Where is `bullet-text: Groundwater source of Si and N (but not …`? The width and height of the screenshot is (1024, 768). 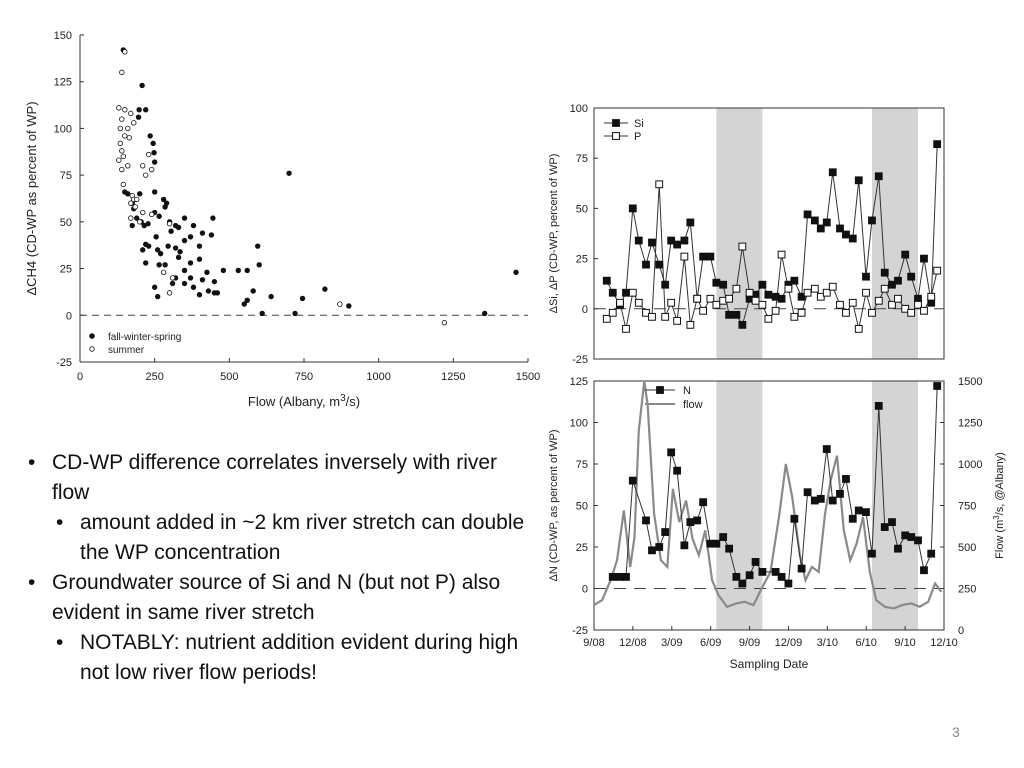
bullet-text: Groundwater source of Si and N (but not … is located at coordinates (276, 597).